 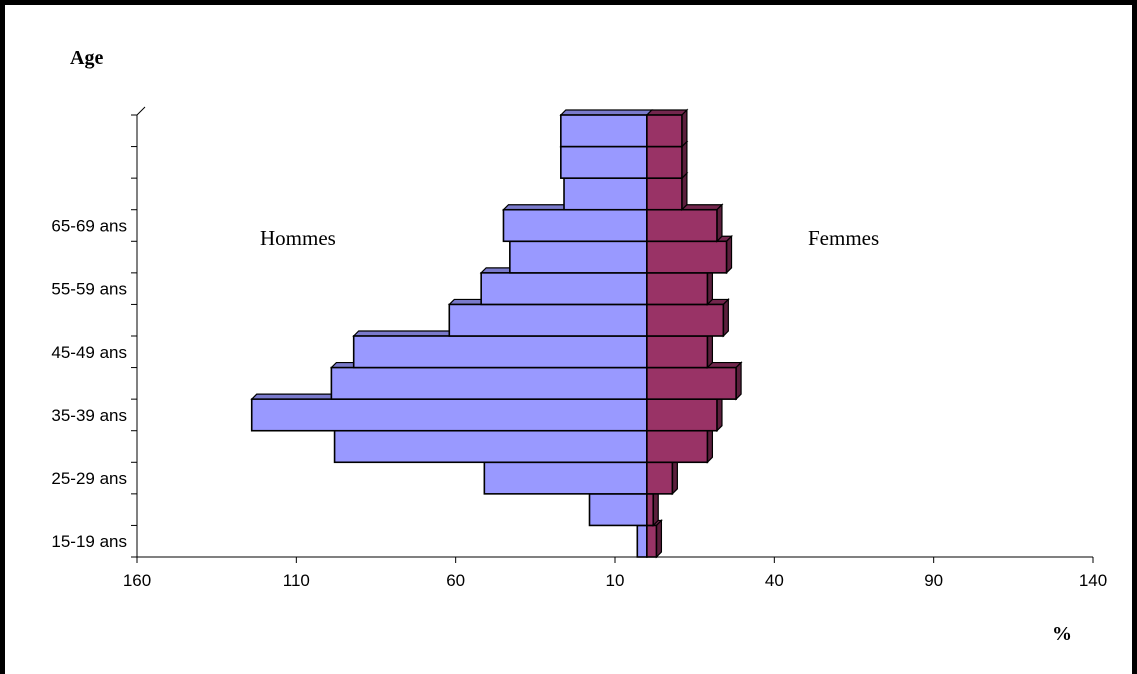 What do you see at coordinates (455, 580) in the screenshot?
I see `x-tick-label: 60` at bounding box center [455, 580].